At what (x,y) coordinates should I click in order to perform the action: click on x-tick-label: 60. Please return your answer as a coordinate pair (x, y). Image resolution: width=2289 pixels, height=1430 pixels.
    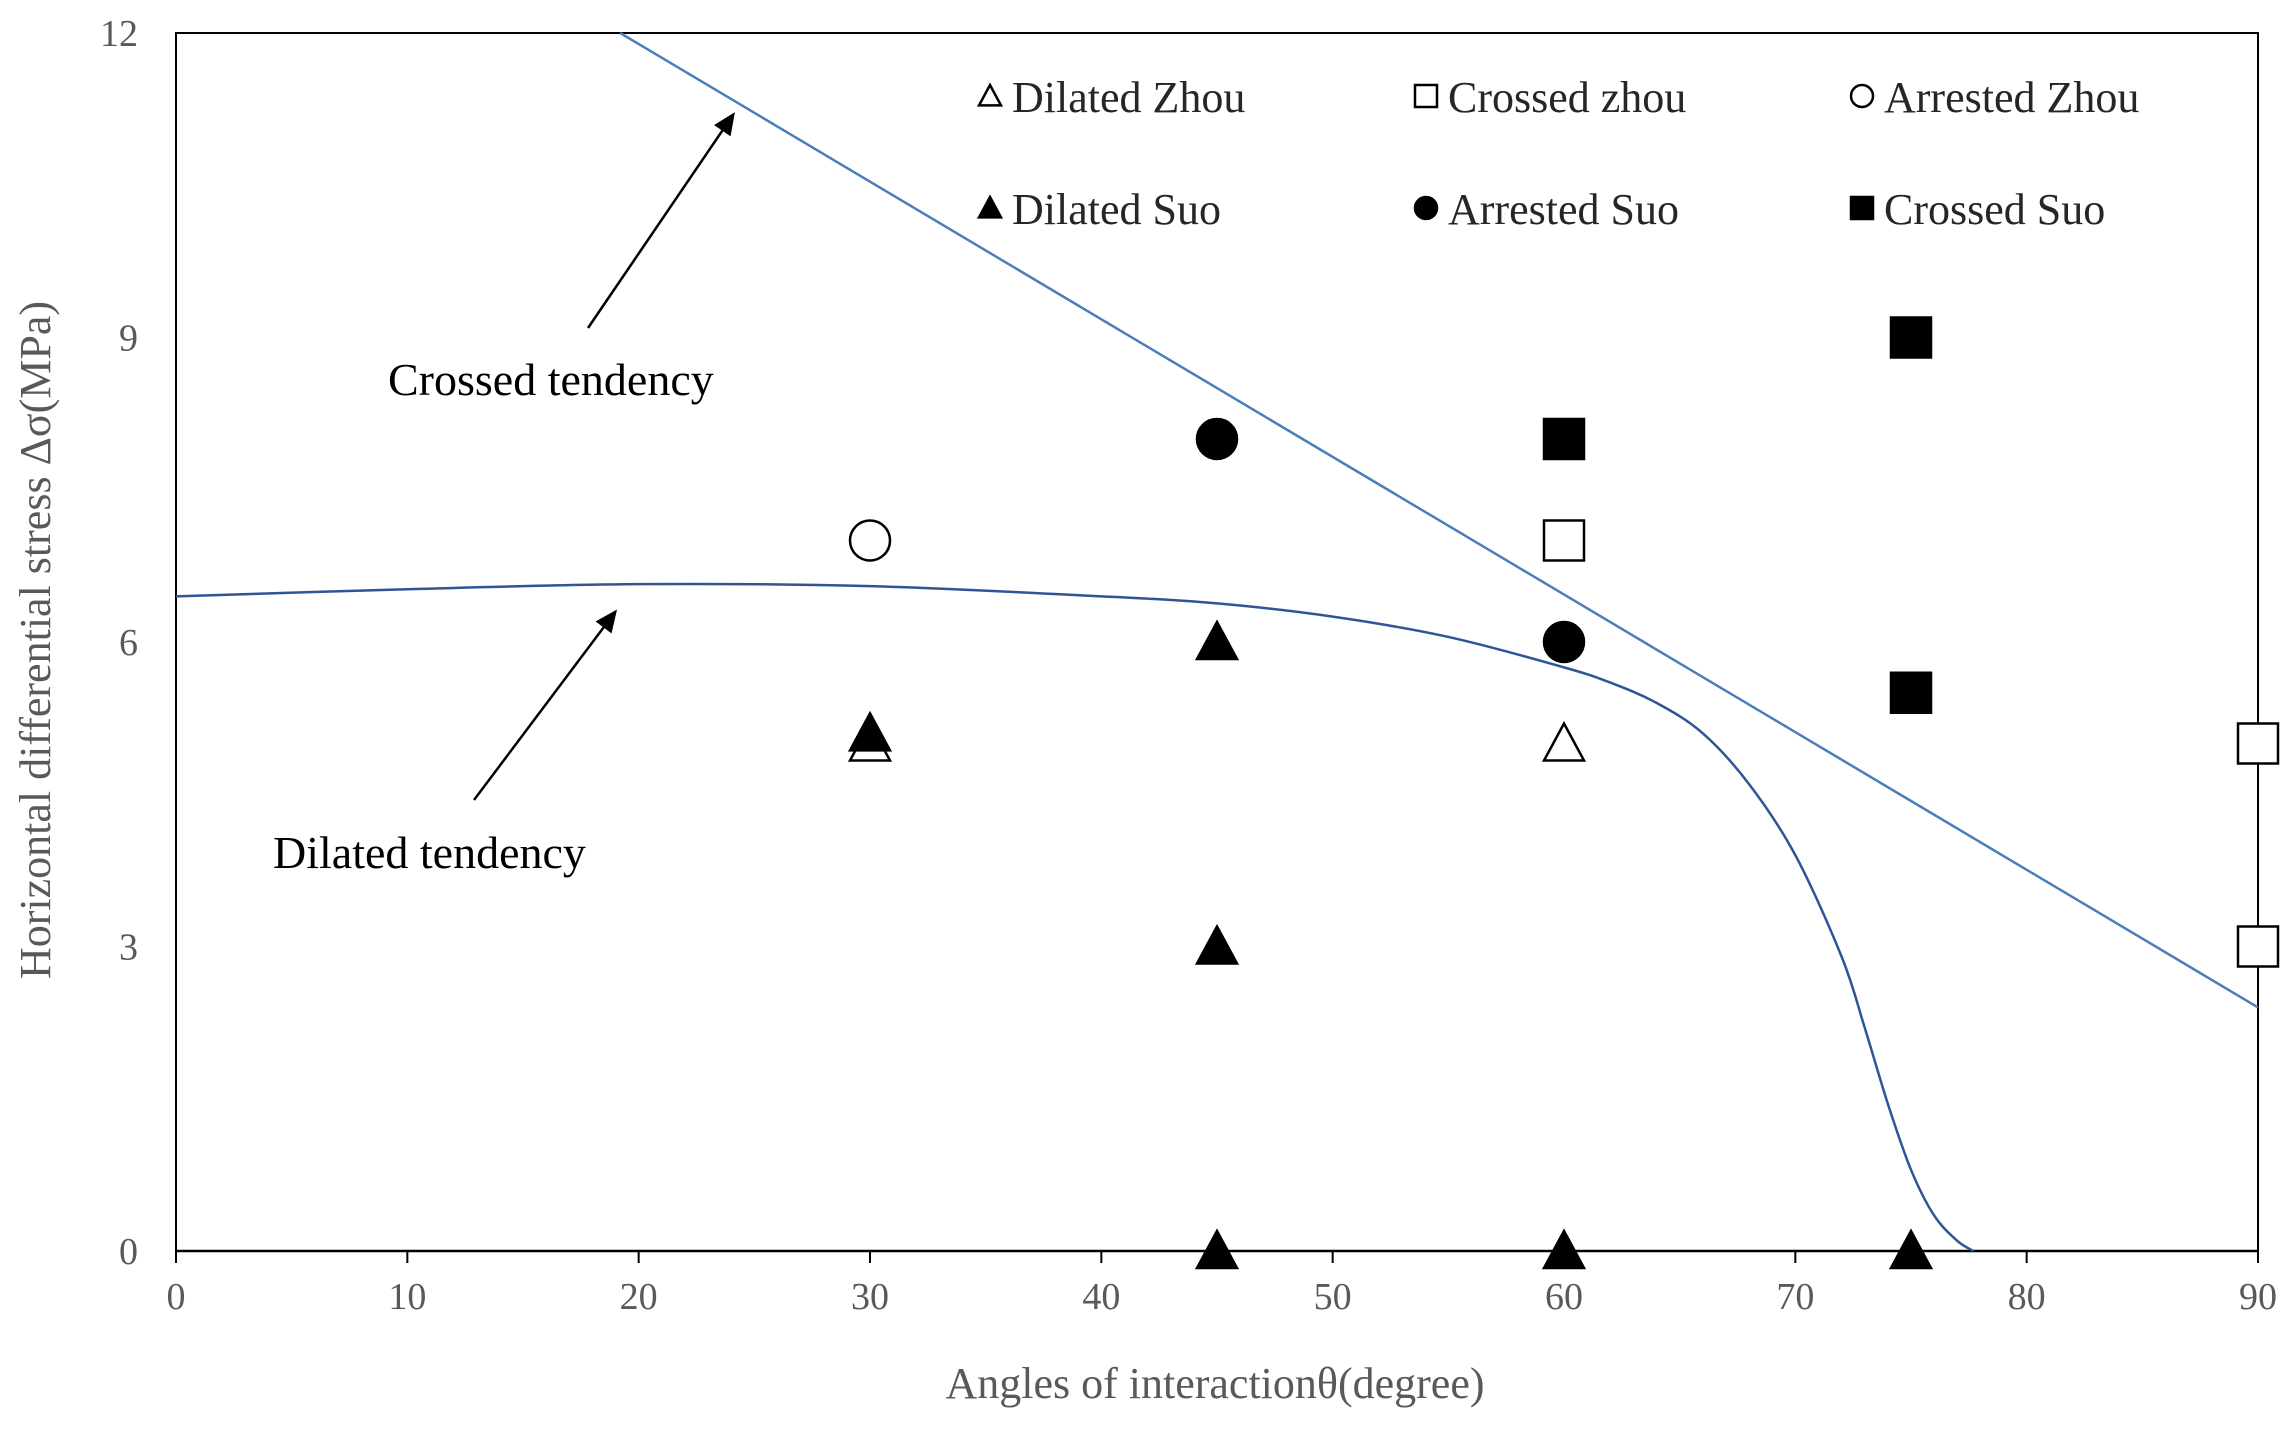
    Looking at the image, I should click on (1564, 1297).